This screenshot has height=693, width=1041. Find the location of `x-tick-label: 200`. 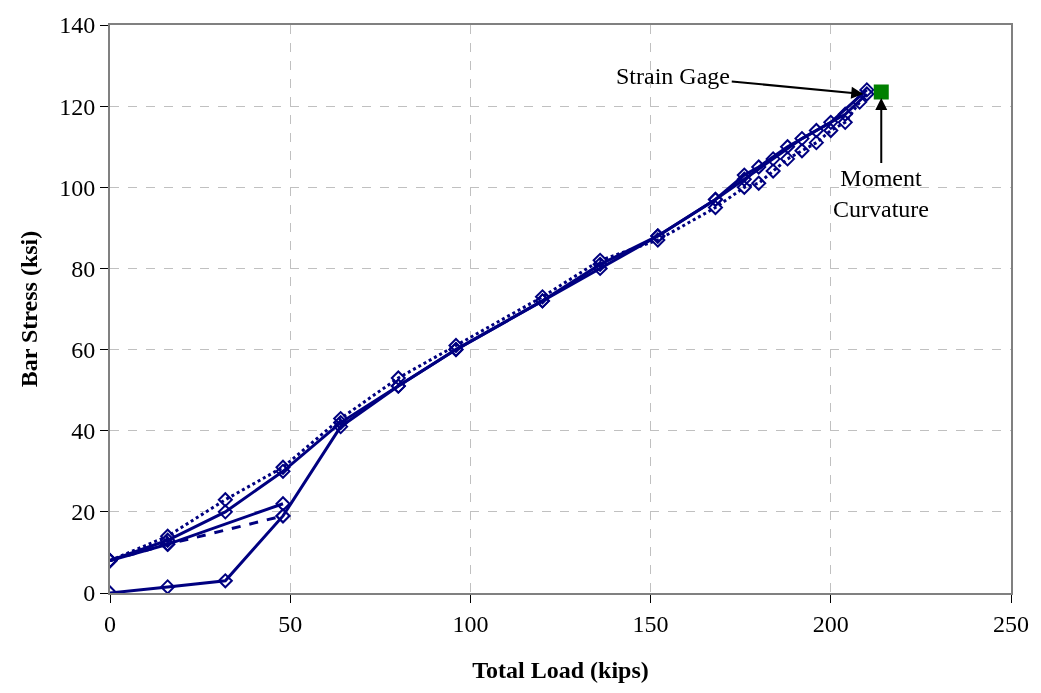

x-tick-label: 200 is located at coordinates (830, 623).